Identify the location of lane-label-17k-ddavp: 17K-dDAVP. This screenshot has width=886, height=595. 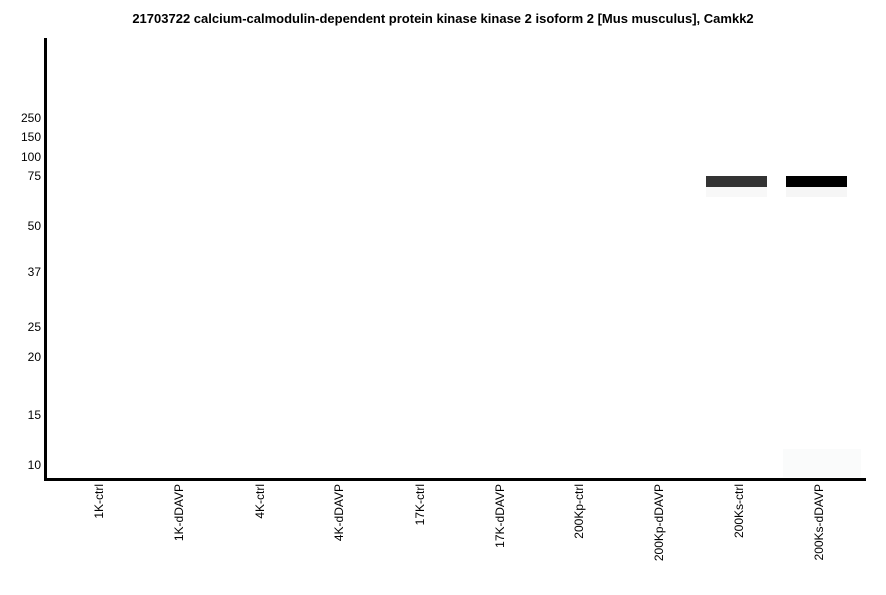
(500, 516).